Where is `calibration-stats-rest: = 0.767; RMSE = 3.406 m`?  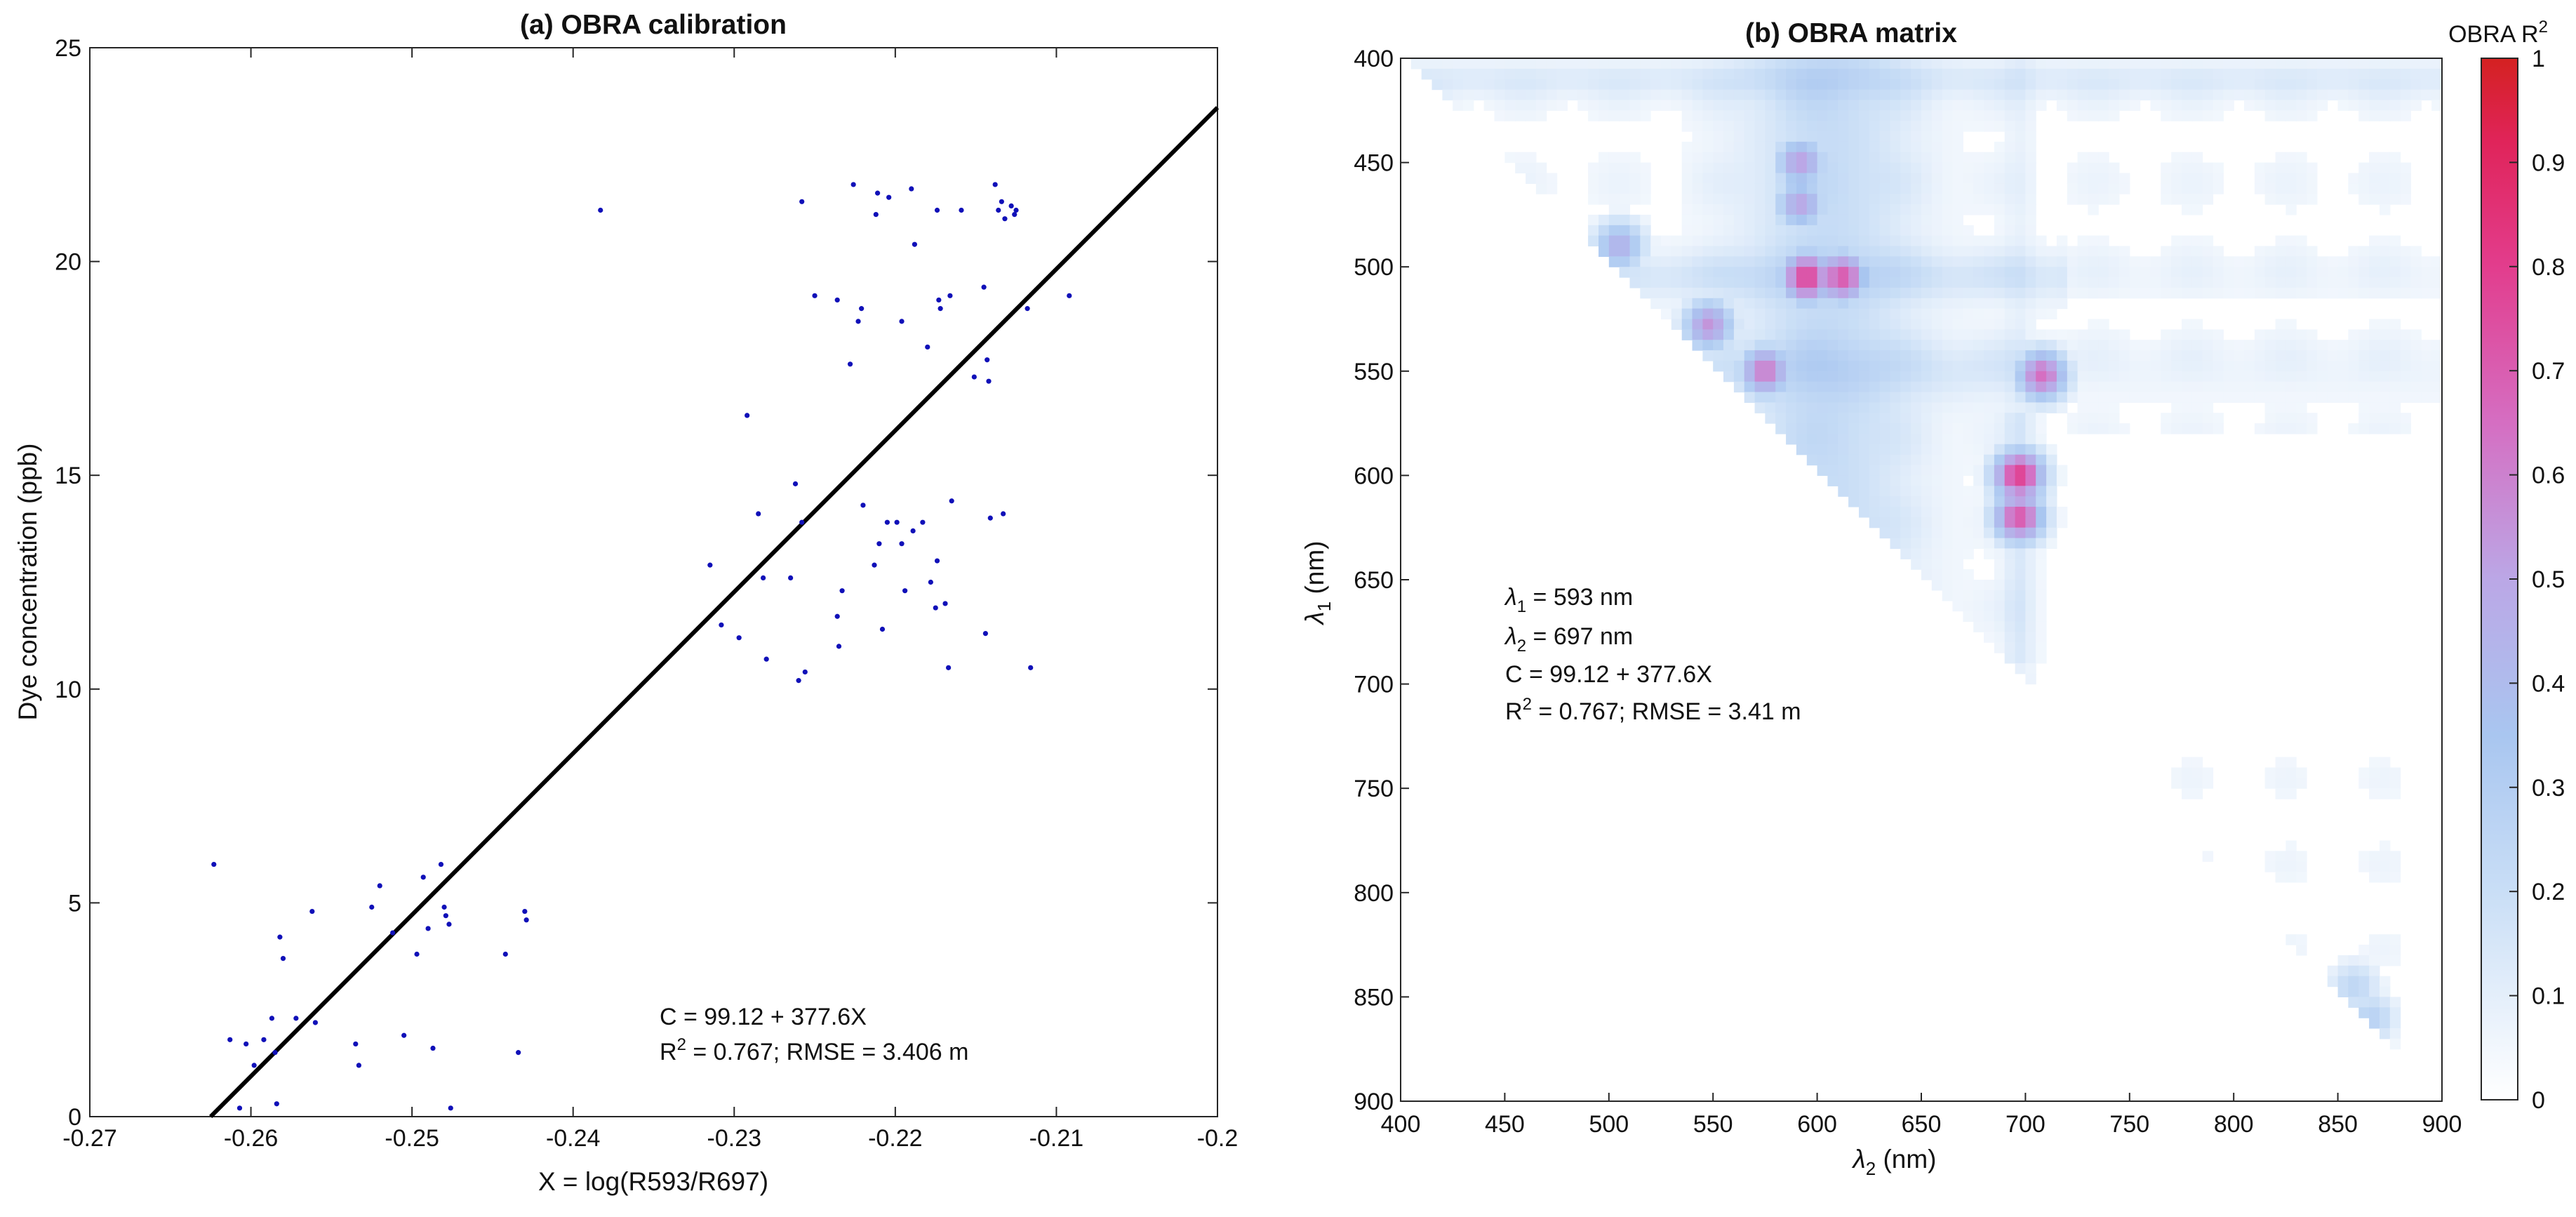 calibration-stats-rest: = 0.767; RMSE = 3.406 m is located at coordinates (828, 1052).